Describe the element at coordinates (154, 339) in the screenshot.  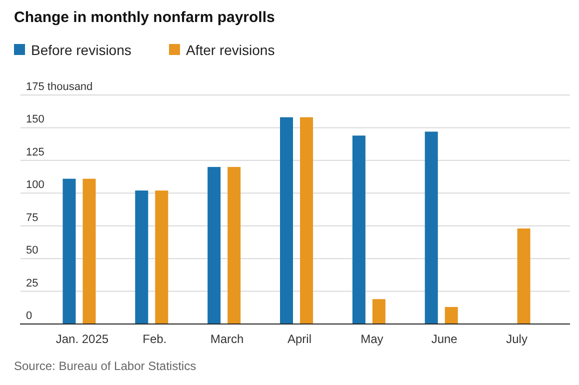
I see `x-tick-label: Feb.` at that location.